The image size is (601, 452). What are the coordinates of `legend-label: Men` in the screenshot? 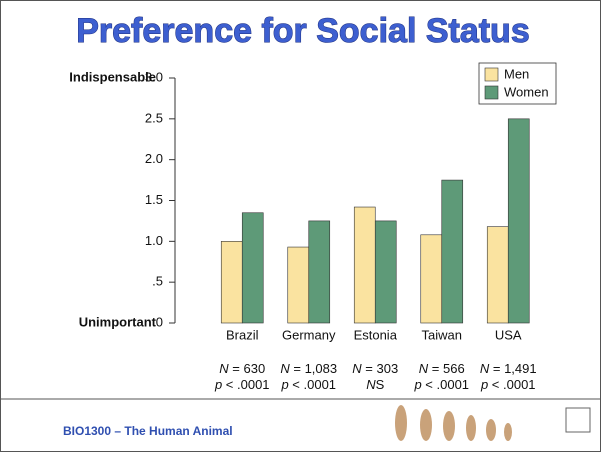 It's located at (516, 73).